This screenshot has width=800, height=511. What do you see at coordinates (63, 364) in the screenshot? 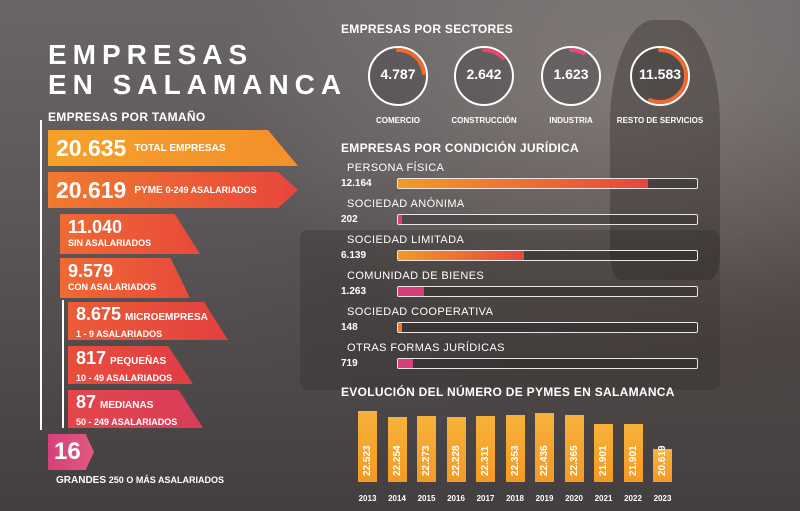
I see `con-sub-line` at bounding box center [63, 364].